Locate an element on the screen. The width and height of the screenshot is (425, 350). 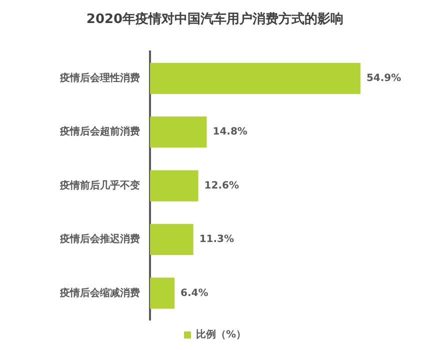
y-tick-label: 疫情后会缩减消费 is located at coordinates (99, 292).